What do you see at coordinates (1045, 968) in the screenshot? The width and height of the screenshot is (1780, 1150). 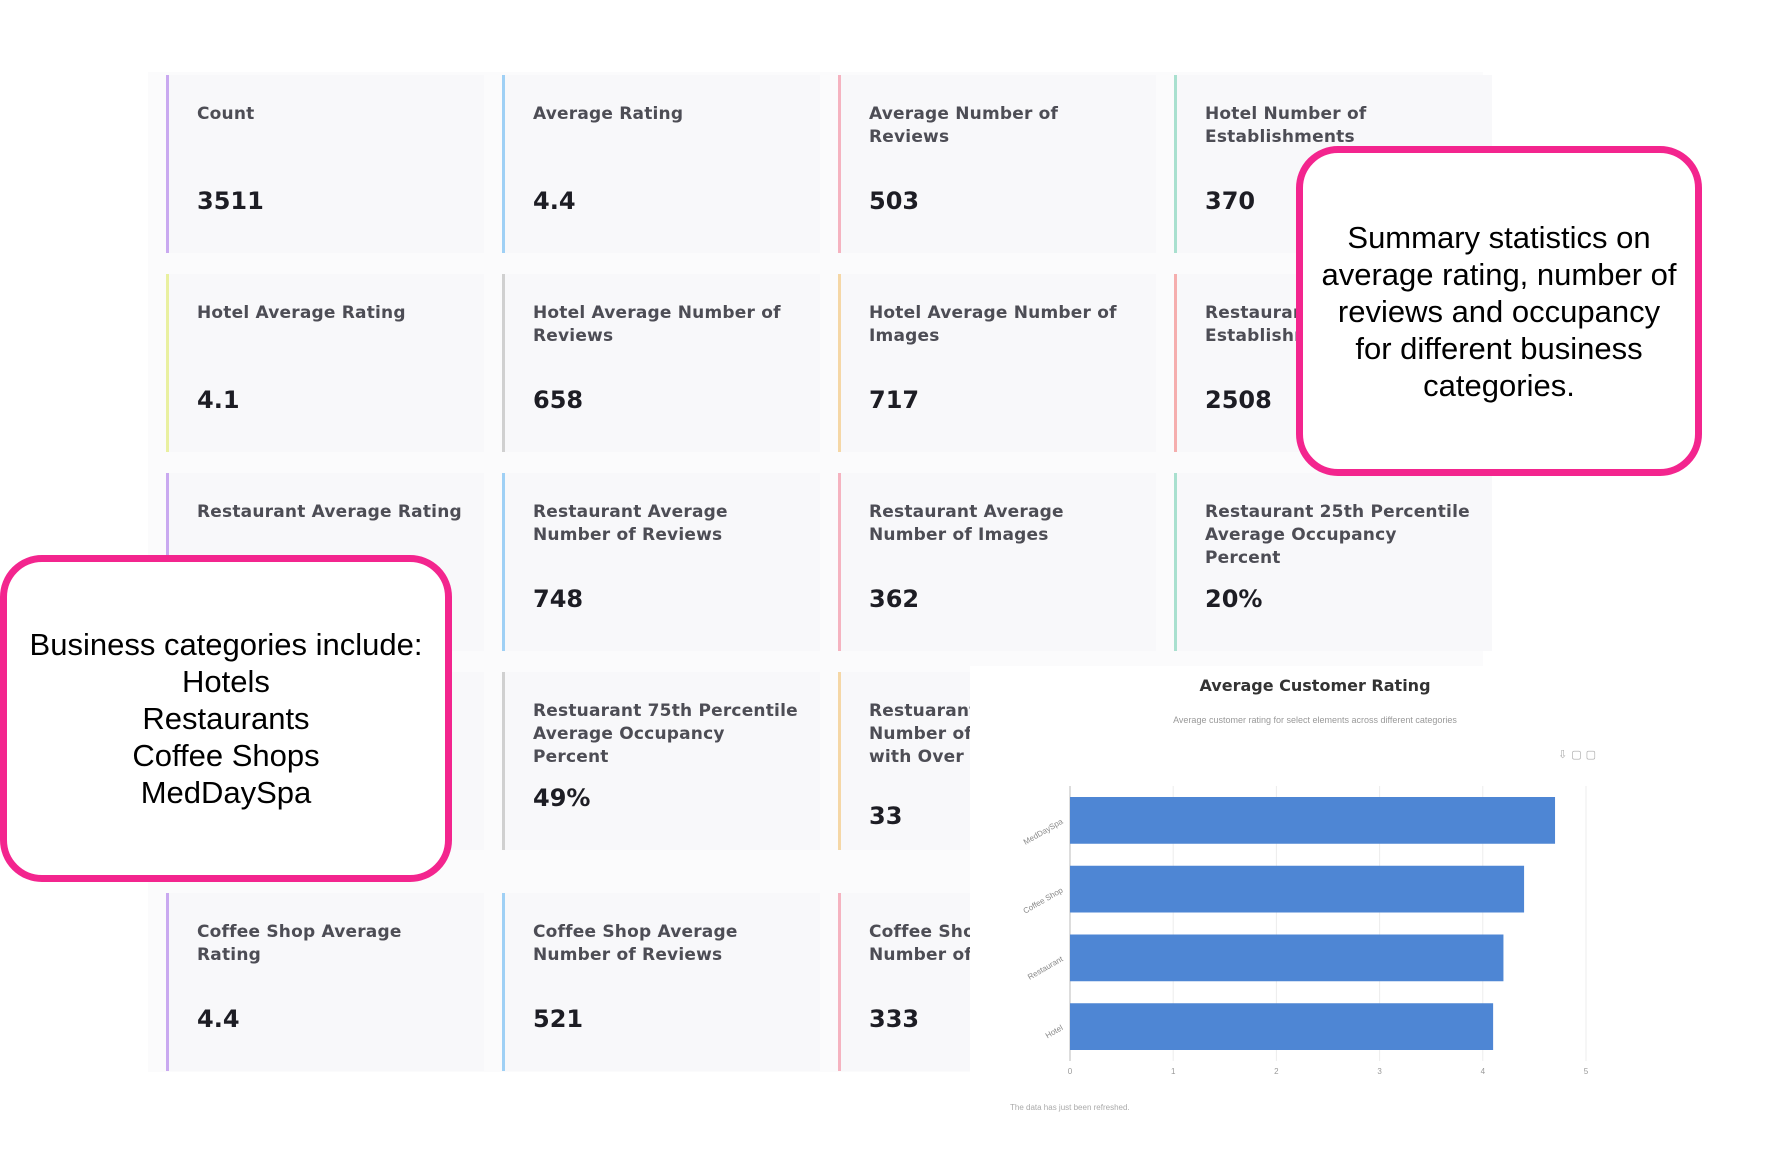 I see `category-label: Restaurant` at bounding box center [1045, 968].